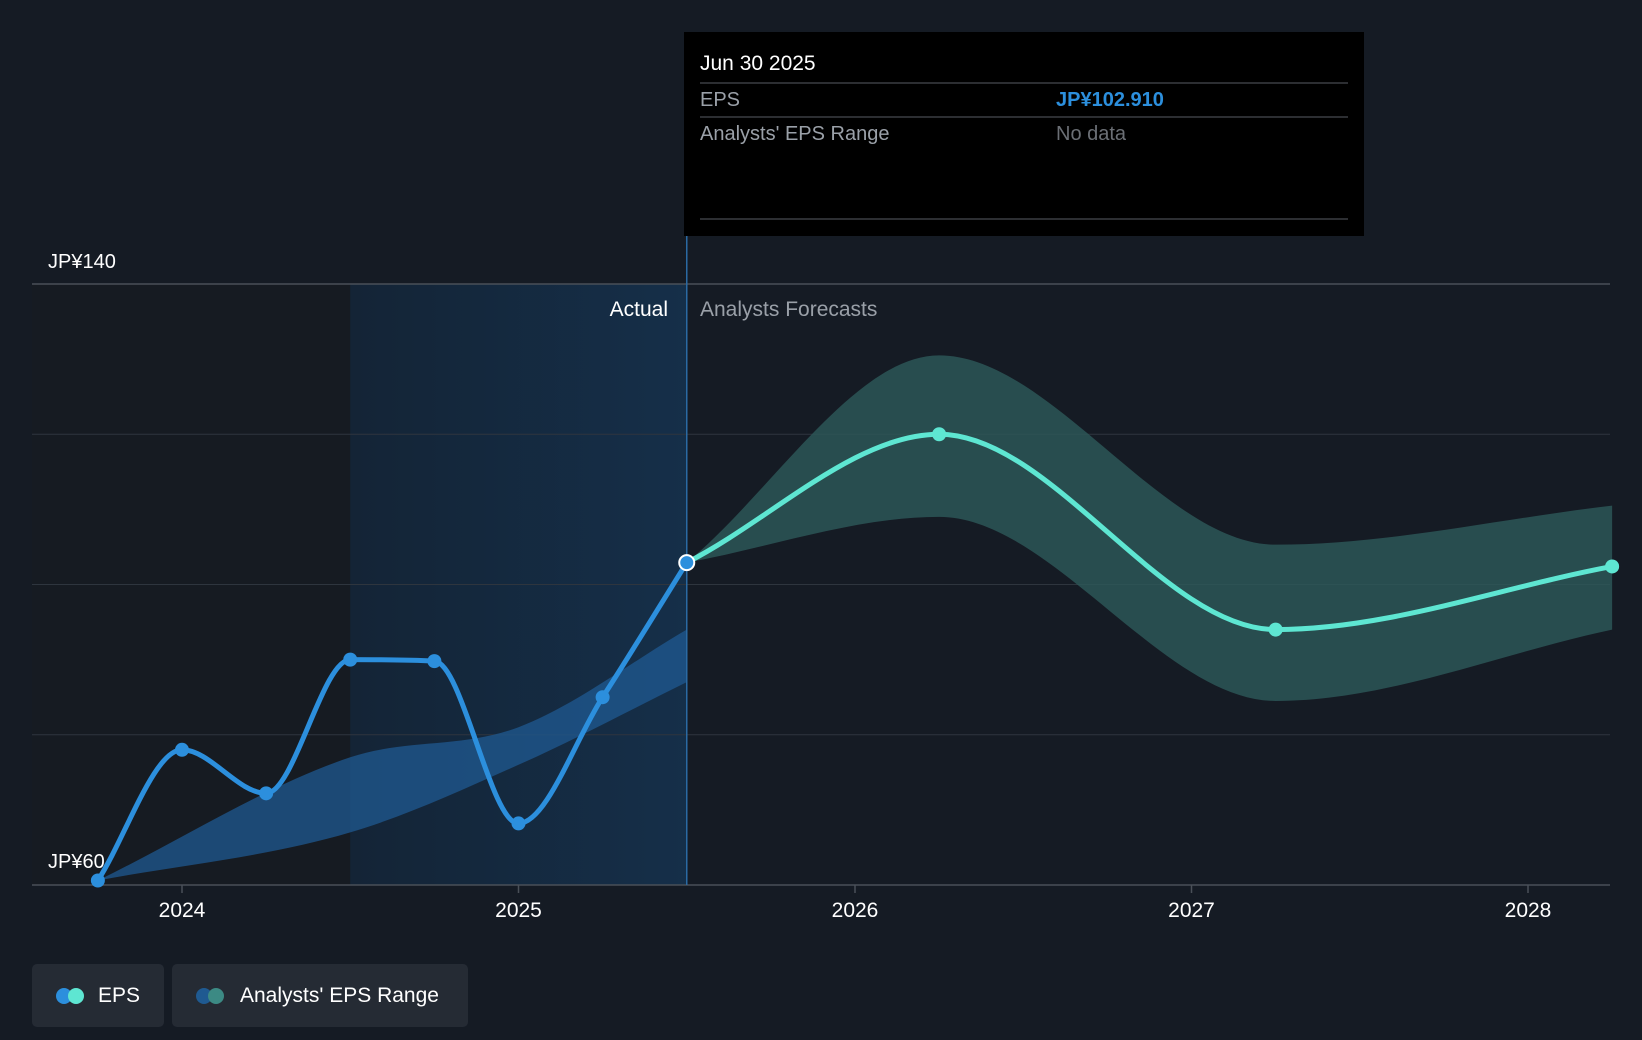  What do you see at coordinates (118, 995) in the screenshot?
I see `legend-eps-label: EPS` at bounding box center [118, 995].